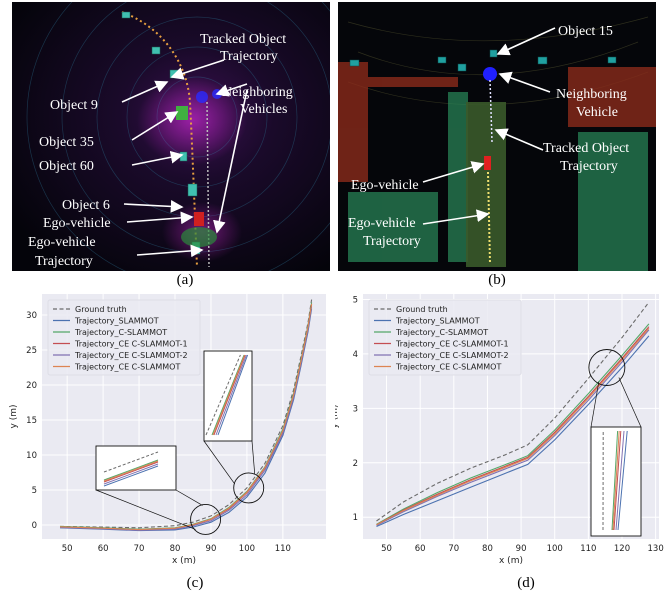 The image size is (670, 597). Describe the element at coordinates (420, 549) in the screenshot. I see `x-tick-label: 60` at that location.